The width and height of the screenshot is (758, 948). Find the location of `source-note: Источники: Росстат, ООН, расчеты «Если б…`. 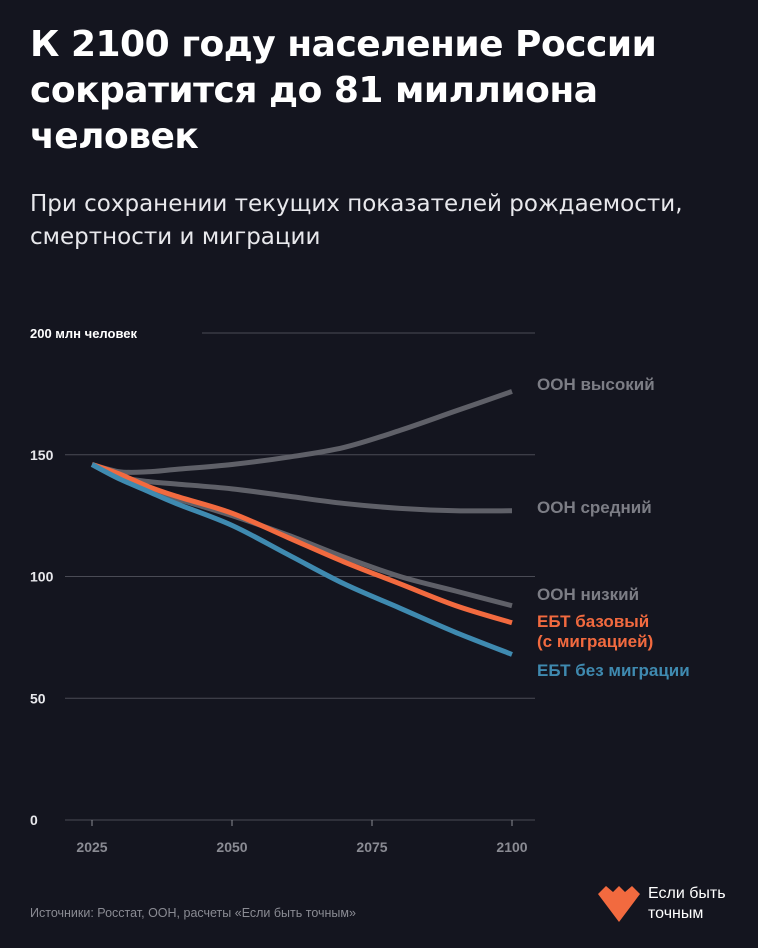

source-note: Источники: Росстат, ООН, расчеты «Если б… is located at coordinates (193, 913).